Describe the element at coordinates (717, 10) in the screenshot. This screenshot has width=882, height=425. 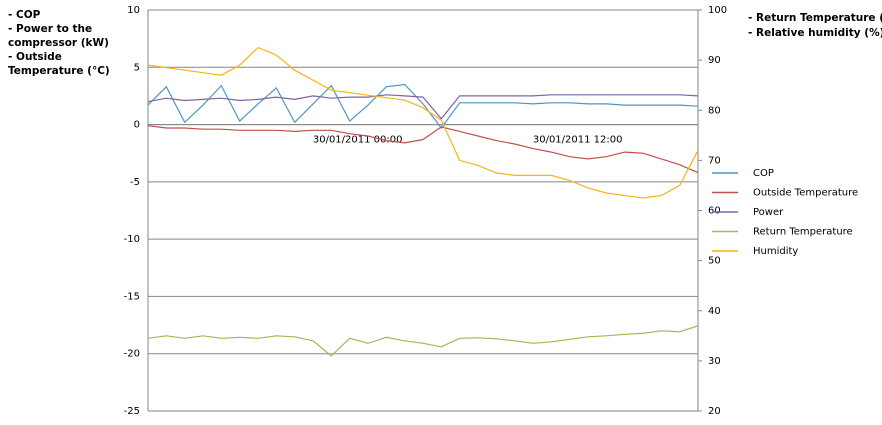
I see `y2-tick-label: 100` at that location.